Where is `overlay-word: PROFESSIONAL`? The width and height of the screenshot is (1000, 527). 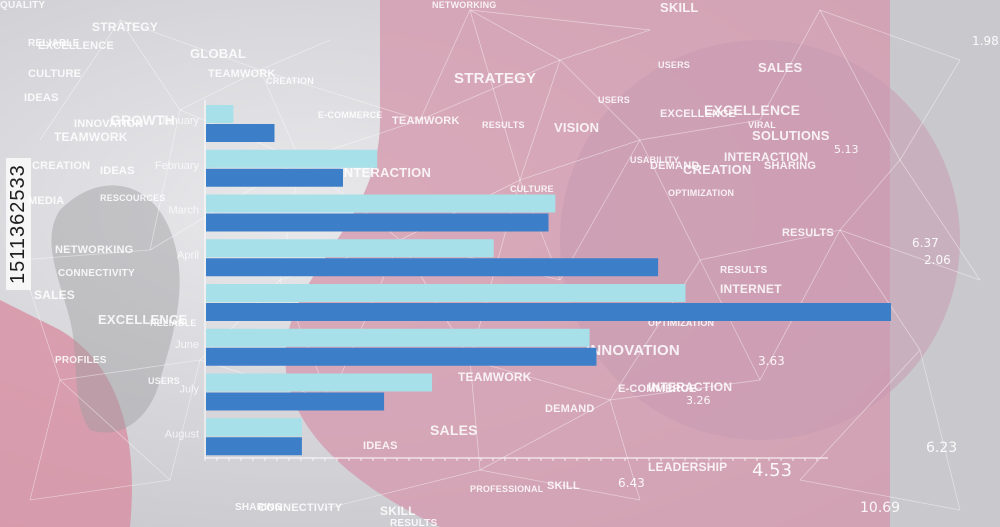 overlay-word: PROFESSIONAL is located at coordinates (507, 489).